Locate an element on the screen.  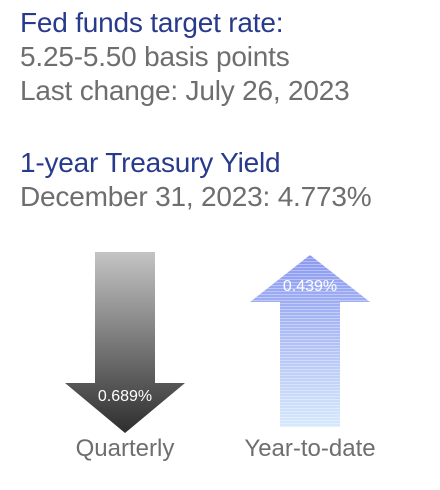
fed-funds-range: 5.25-5.50 basis points is located at coordinates (155, 56).